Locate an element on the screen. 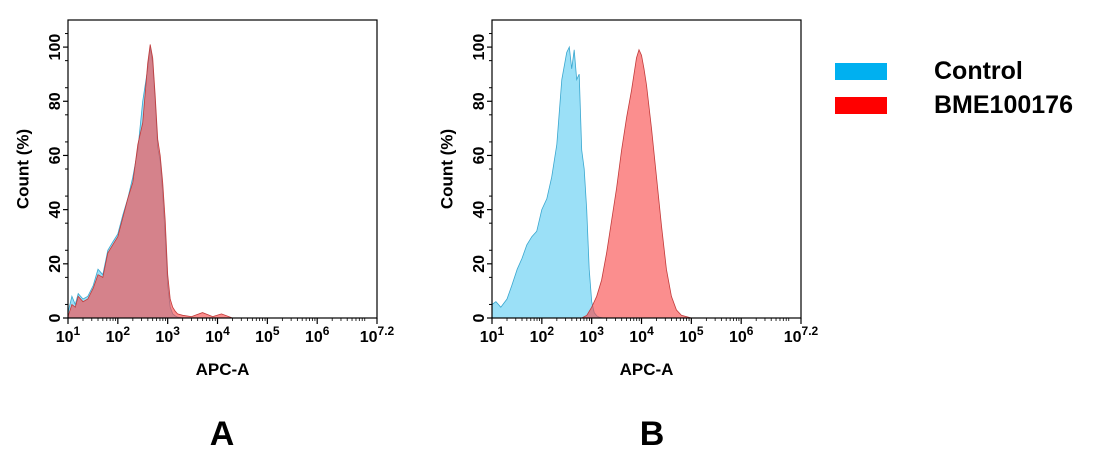  panel-label: B is located at coordinates (652, 434).